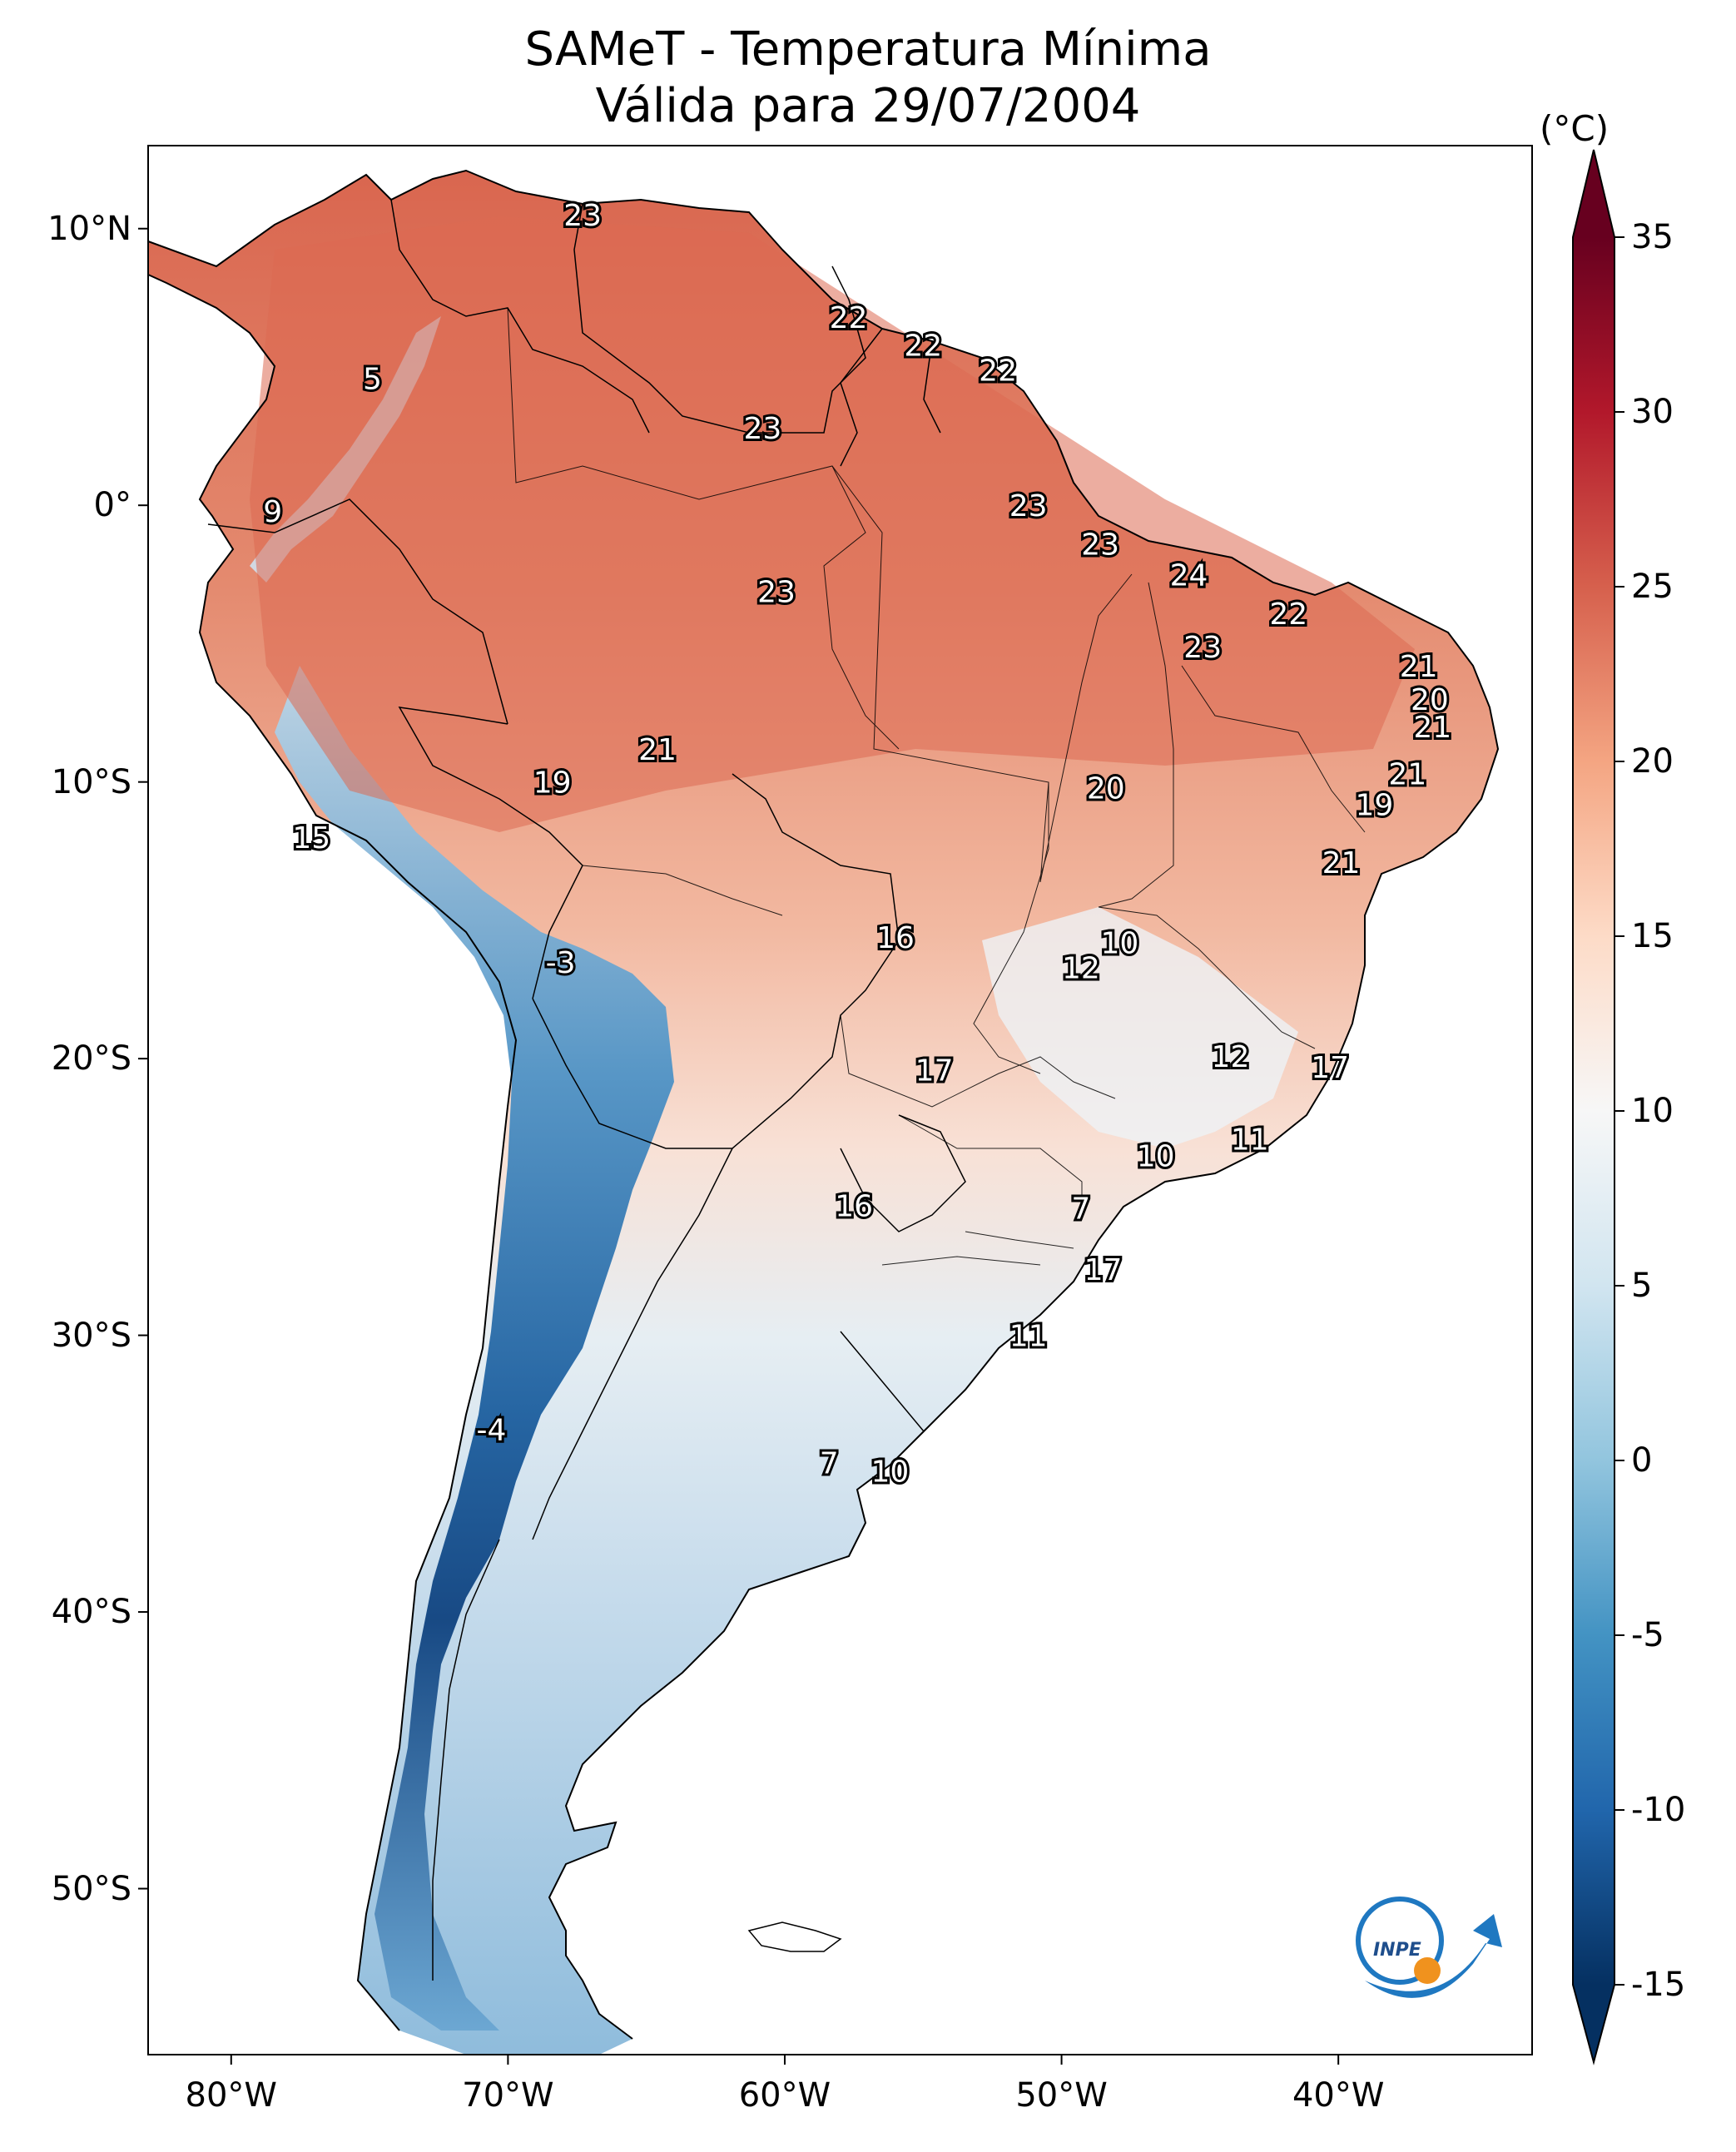 The height and width of the screenshot is (2152, 1736). I want to click on lon-tick-label: 70°W, so click(508, 2095).